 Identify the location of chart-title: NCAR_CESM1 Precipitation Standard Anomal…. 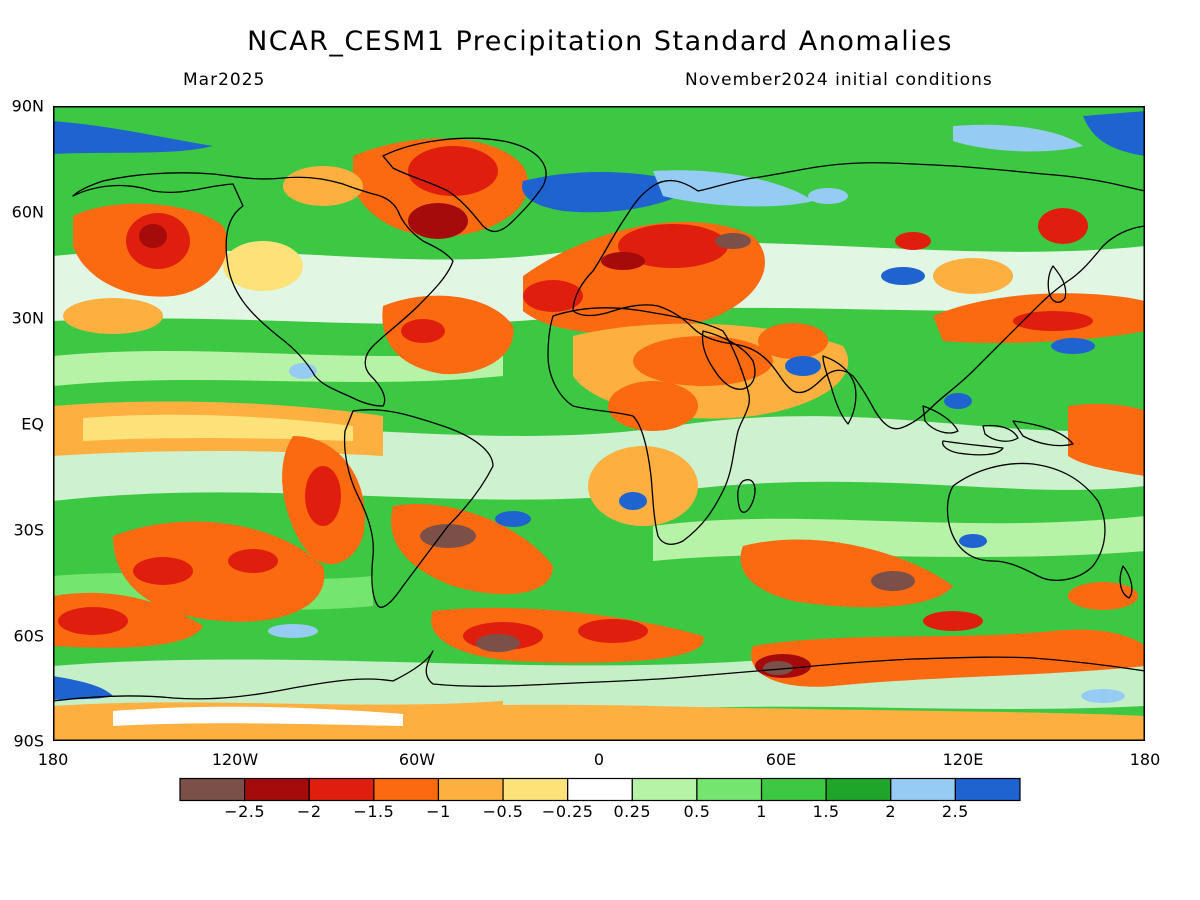
(600, 41).